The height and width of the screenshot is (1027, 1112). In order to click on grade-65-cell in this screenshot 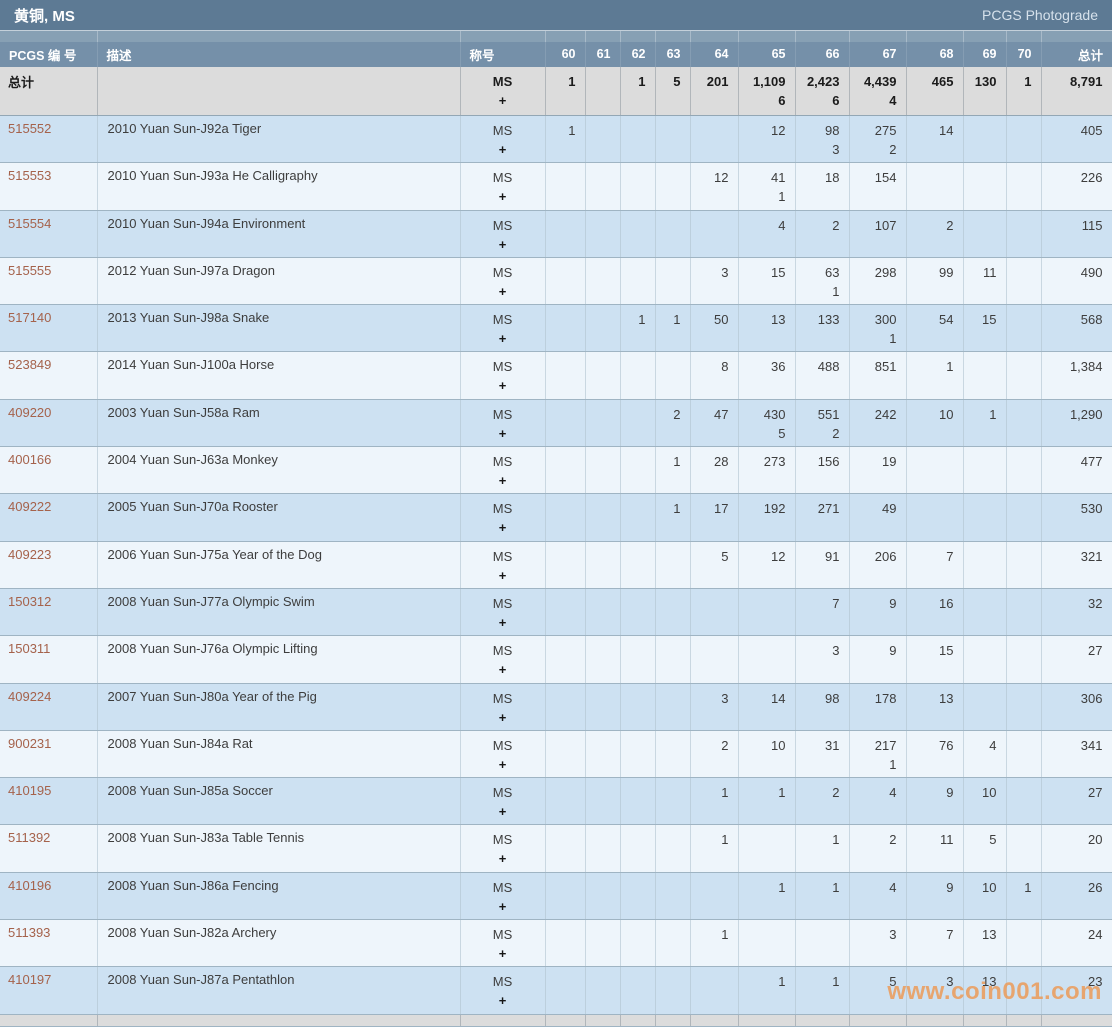, I will do `click(766, 943)`.